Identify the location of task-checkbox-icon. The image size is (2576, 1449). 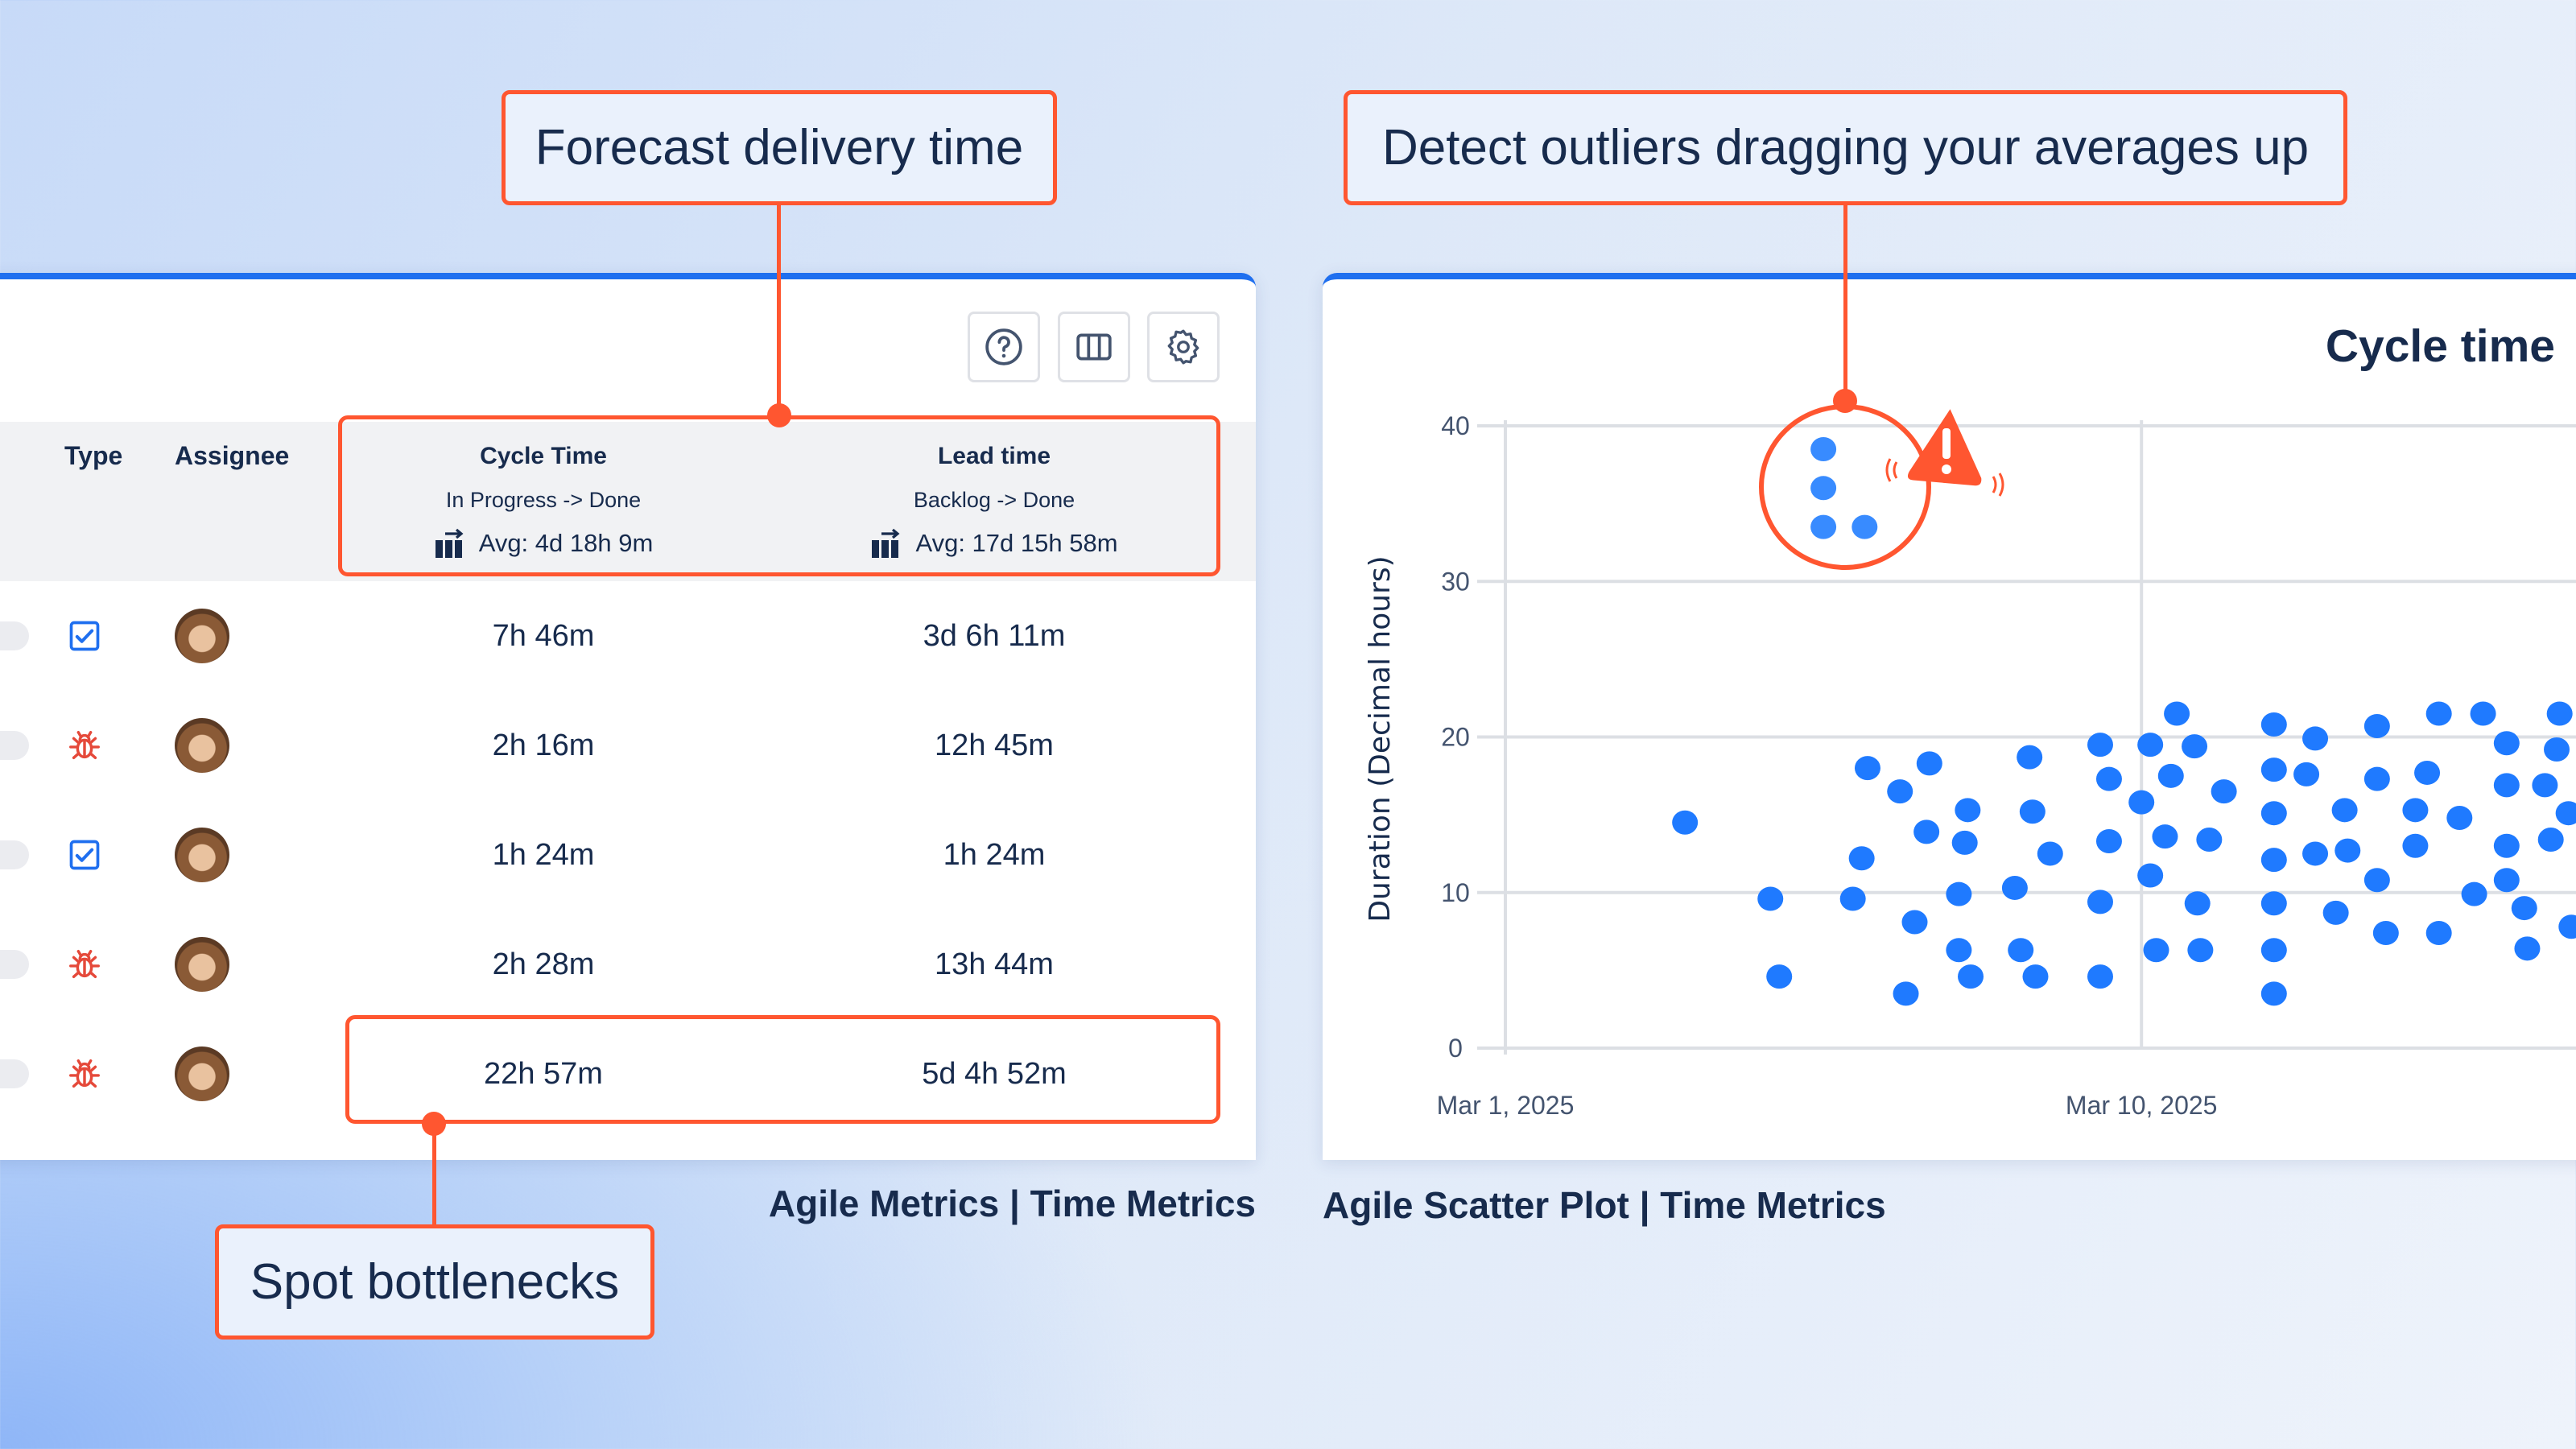
(84, 636).